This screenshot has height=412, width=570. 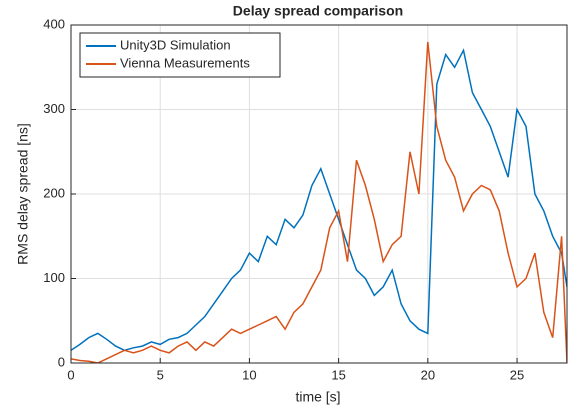 I want to click on y-tick-label: 400, so click(x=54, y=23).